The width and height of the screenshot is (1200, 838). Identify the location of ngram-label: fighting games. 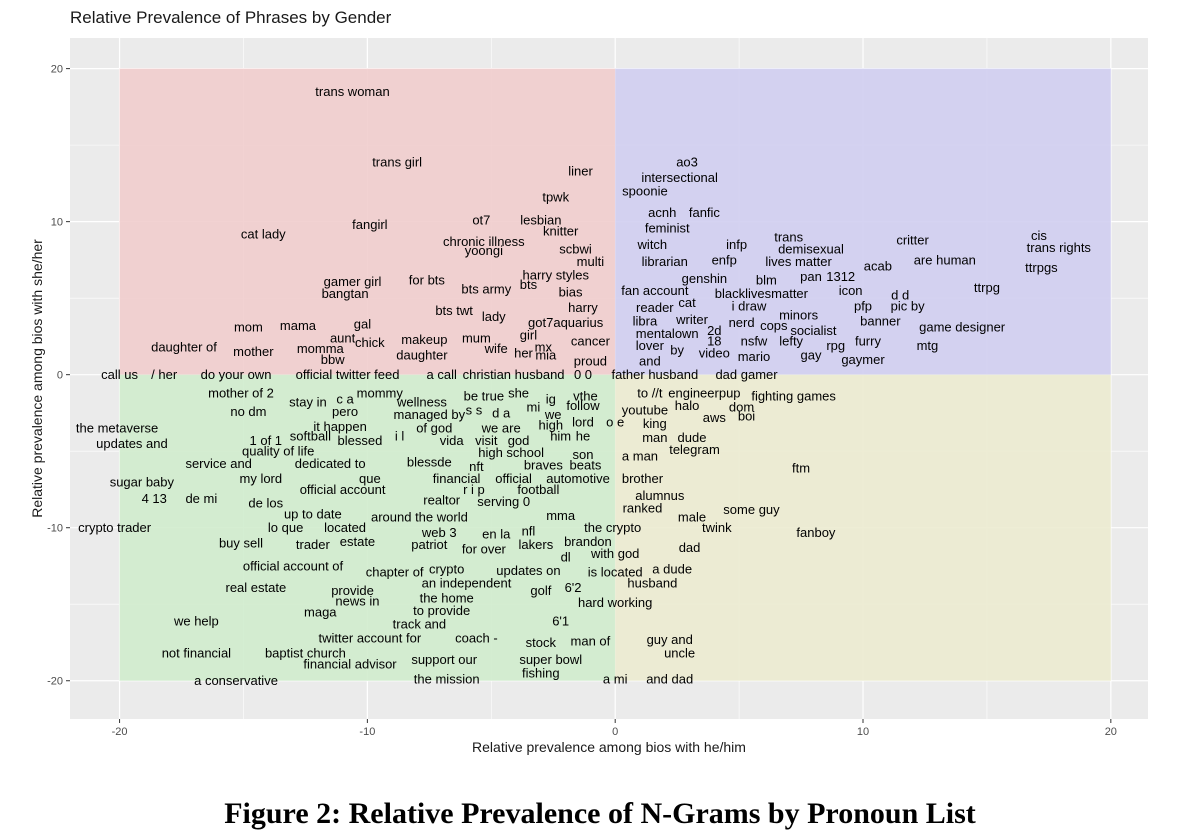
(793, 396).